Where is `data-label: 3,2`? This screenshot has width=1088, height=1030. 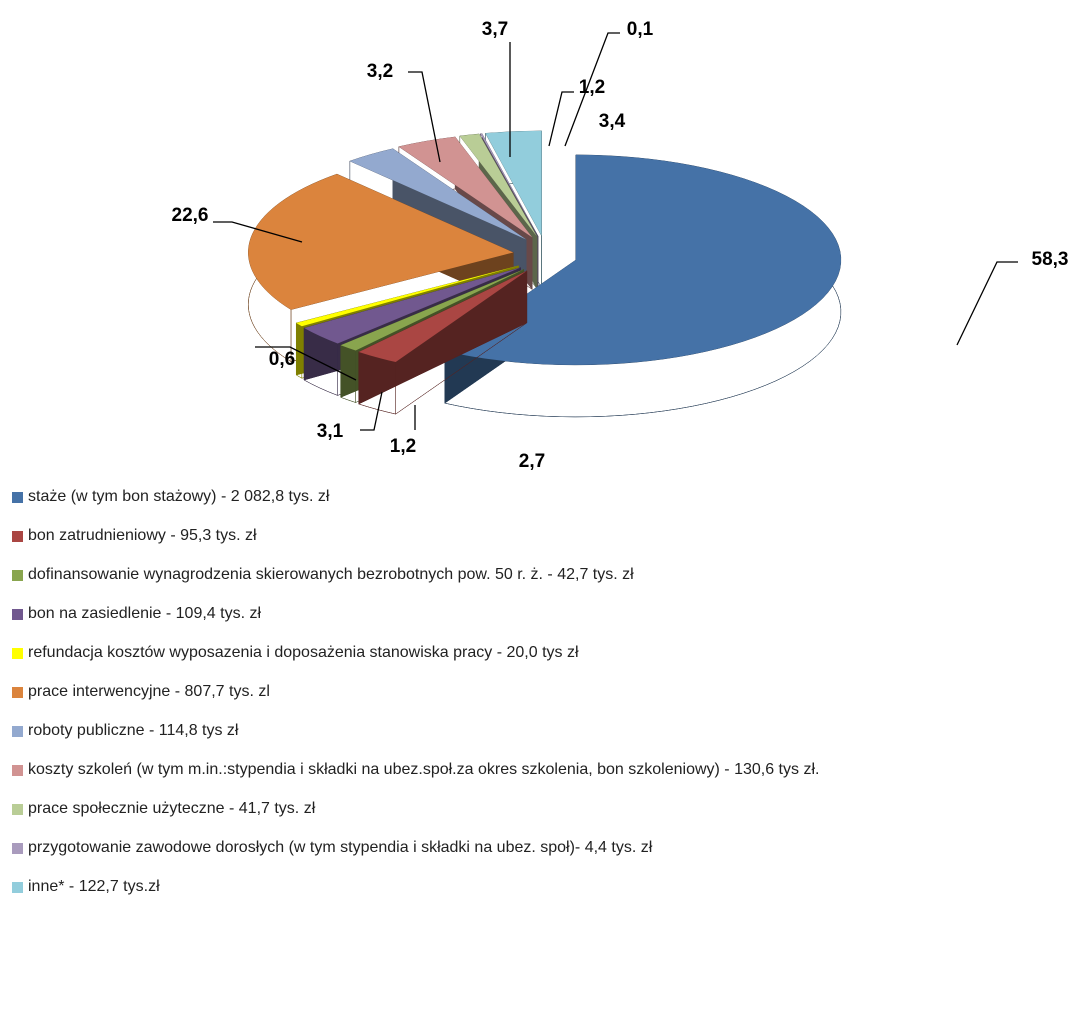 data-label: 3,2 is located at coordinates (380, 71).